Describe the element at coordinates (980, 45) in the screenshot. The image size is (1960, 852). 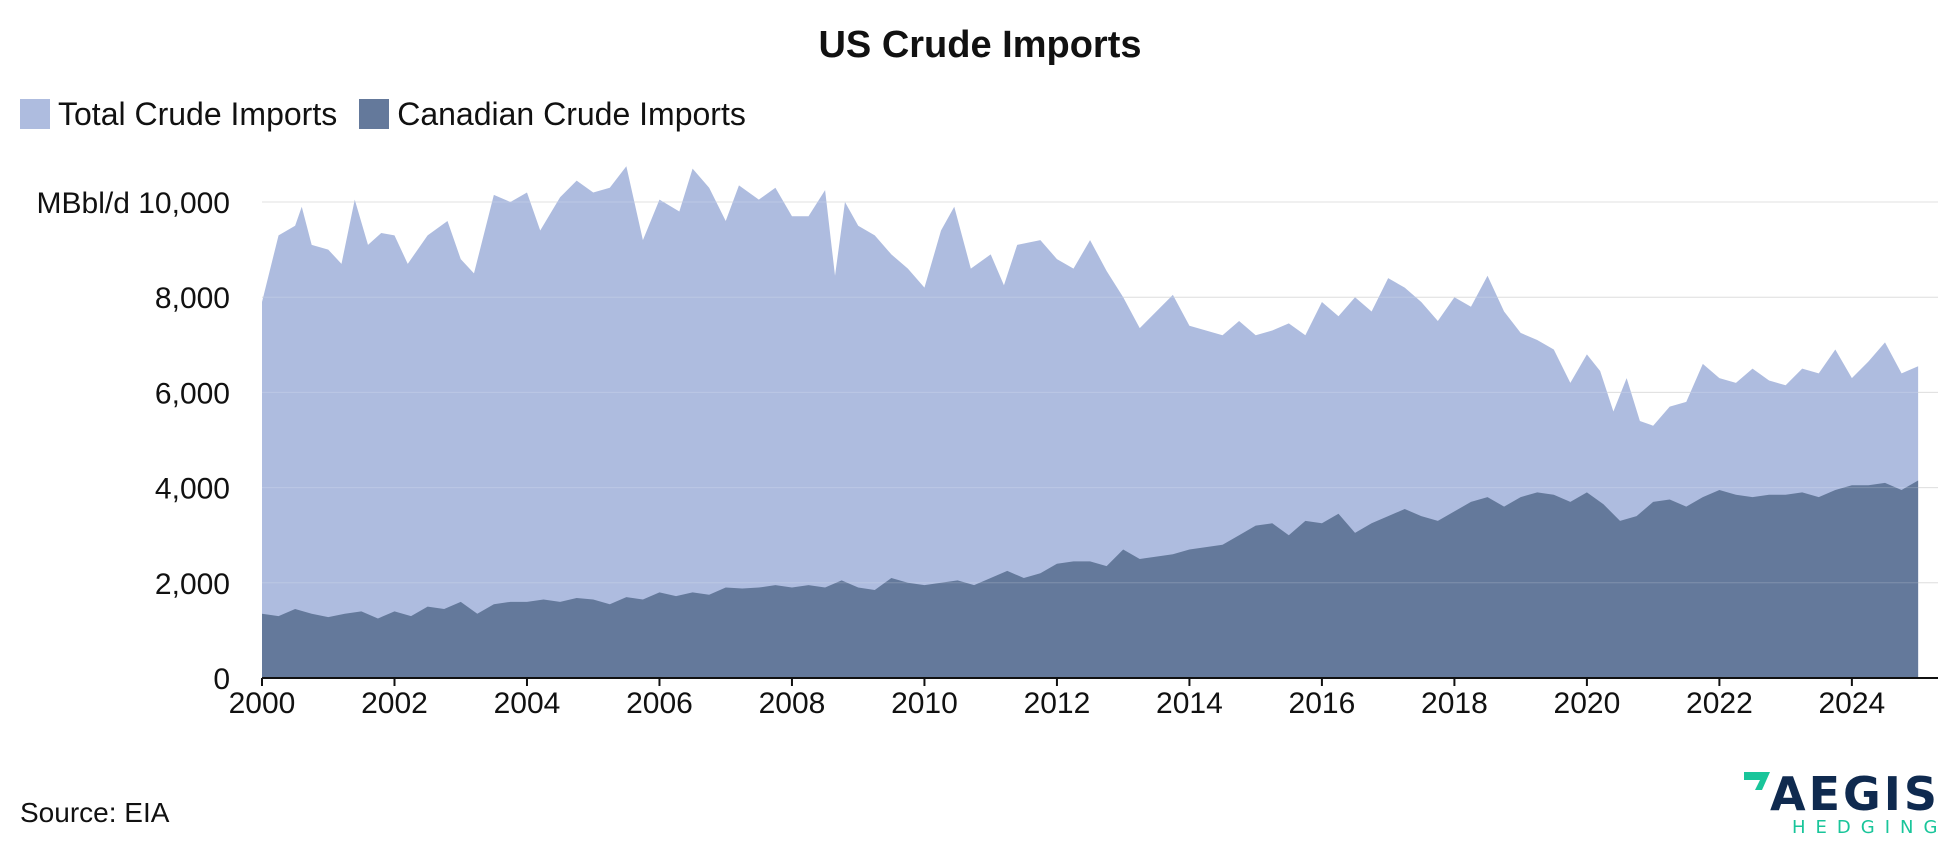
I see `chart-title: US Crude Imports` at that location.